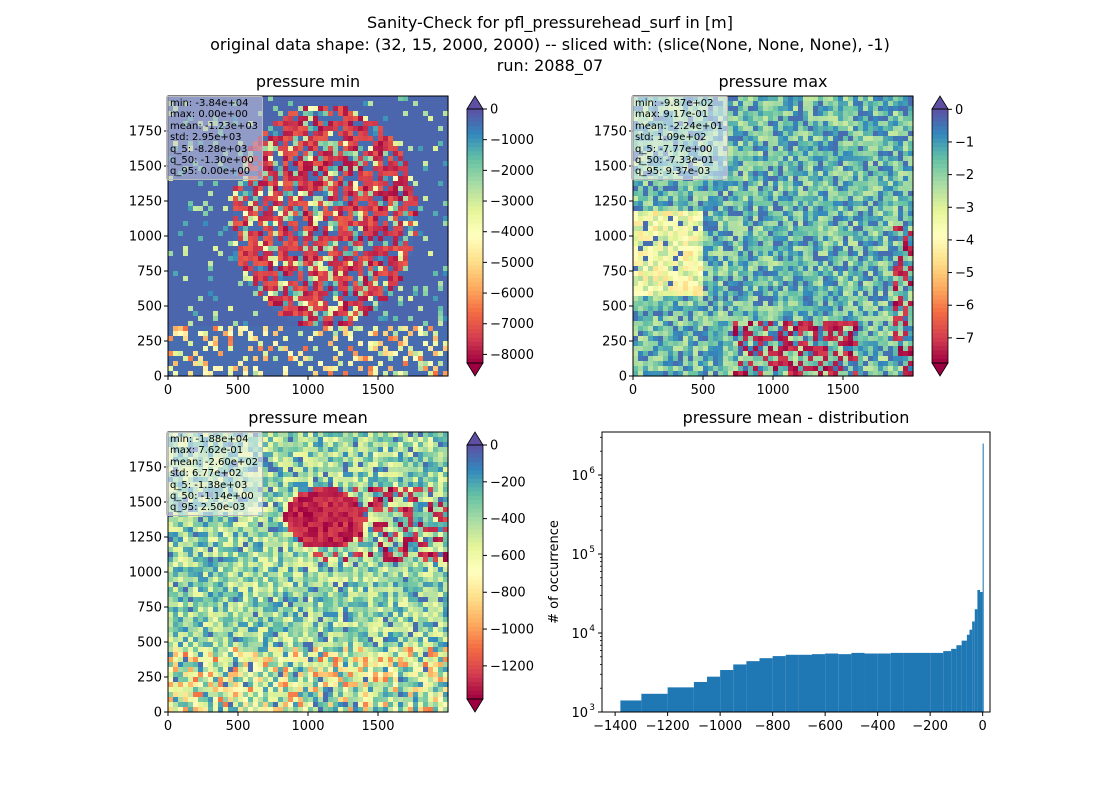 Image resolution: width=1100 pixels, height=800 pixels. Describe the element at coordinates (377, 390) in the screenshot. I see `x-tick-label: 1500` at that location.